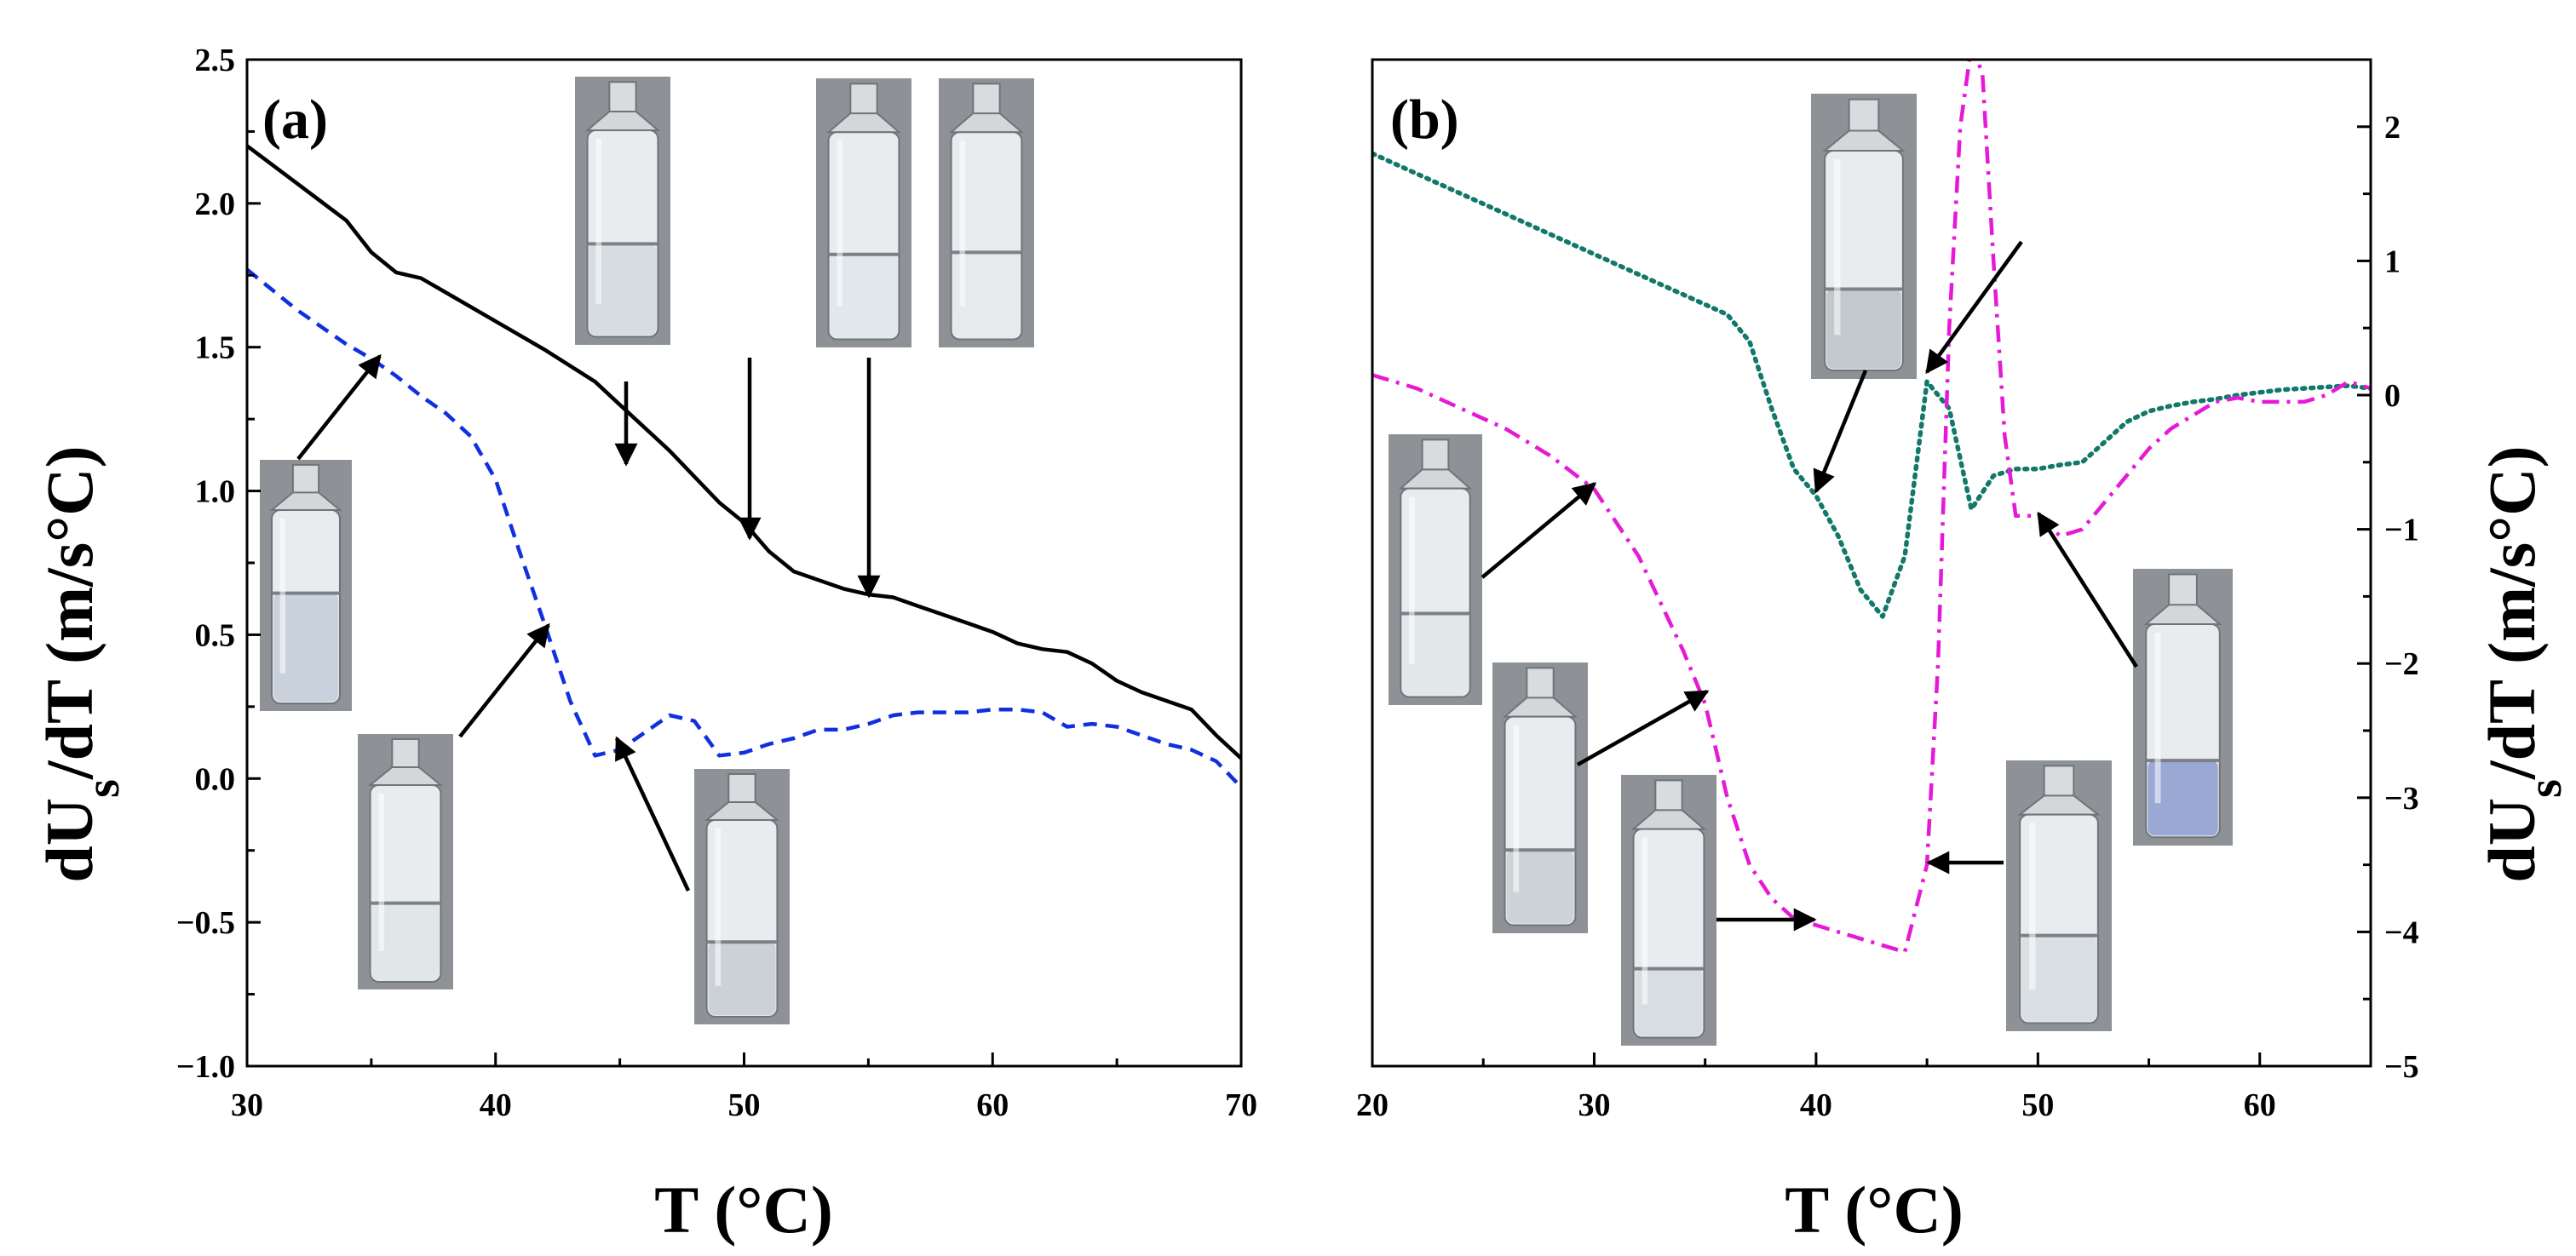 The height and width of the screenshot is (1256, 2576). Describe the element at coordinates (1425, 120) in the screenshot. I see `panel-label: (b)` at that location.